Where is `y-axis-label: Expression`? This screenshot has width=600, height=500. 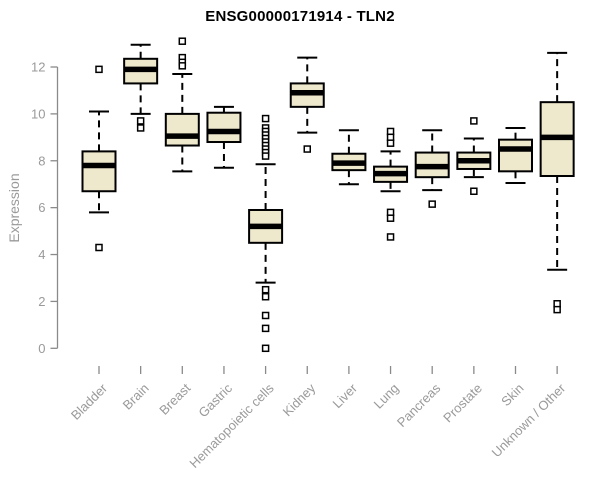 y-axis-label: Expression is located at coordinates (14, 208).